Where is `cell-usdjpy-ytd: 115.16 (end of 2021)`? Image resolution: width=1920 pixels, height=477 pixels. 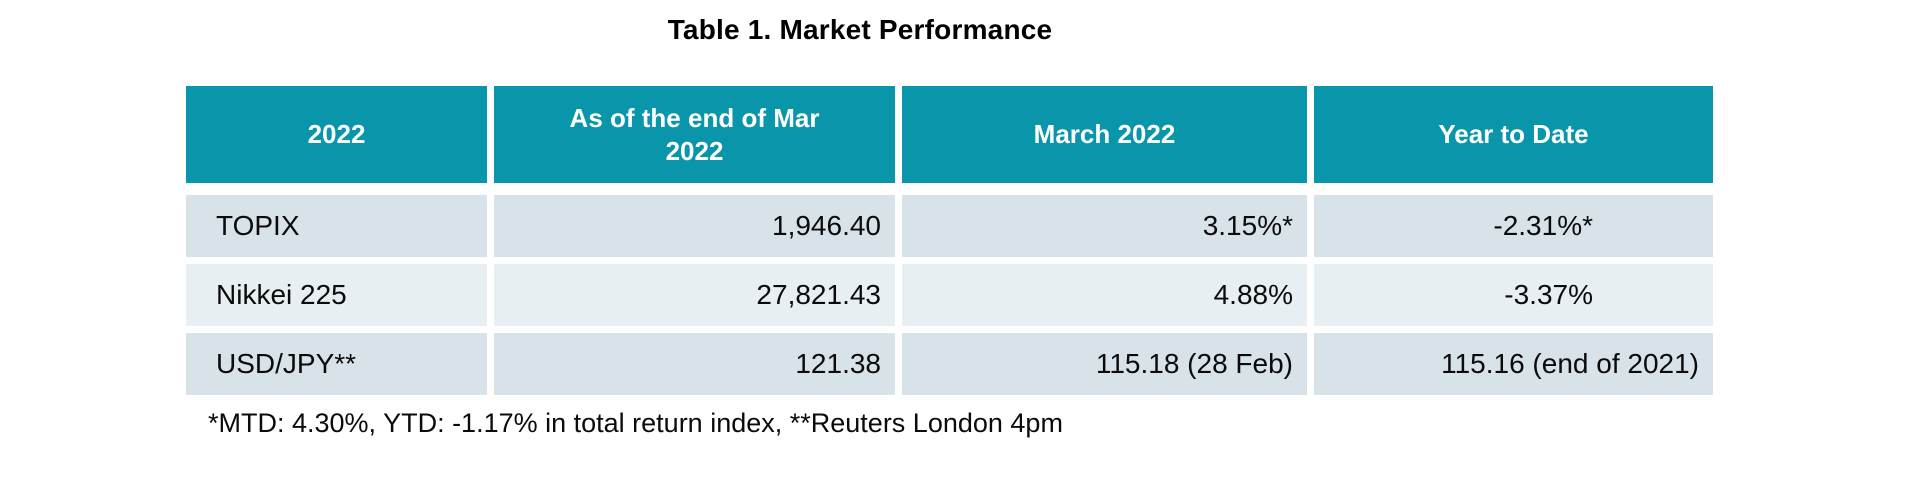 cell-usdjpy-ytd: 115.16 (end of 2021) is located at coordinates (1513, 364).